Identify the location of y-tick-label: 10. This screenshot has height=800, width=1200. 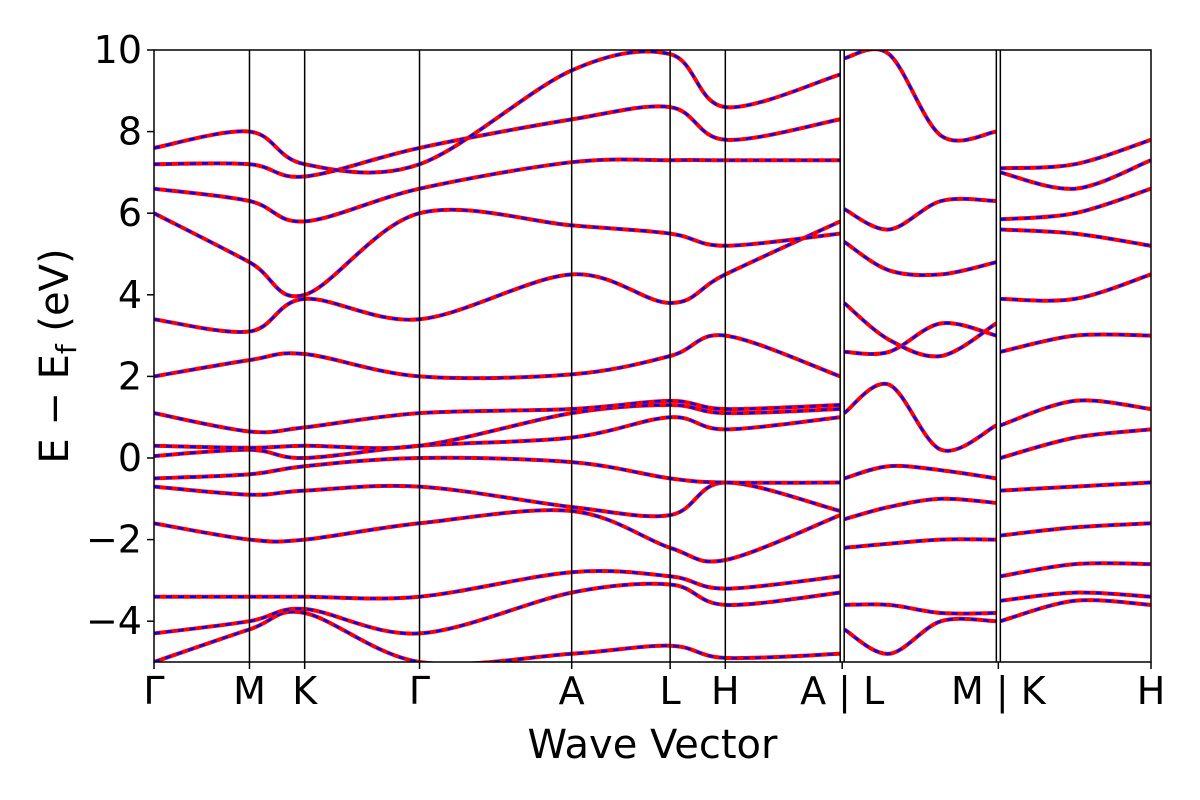
(118, 50).